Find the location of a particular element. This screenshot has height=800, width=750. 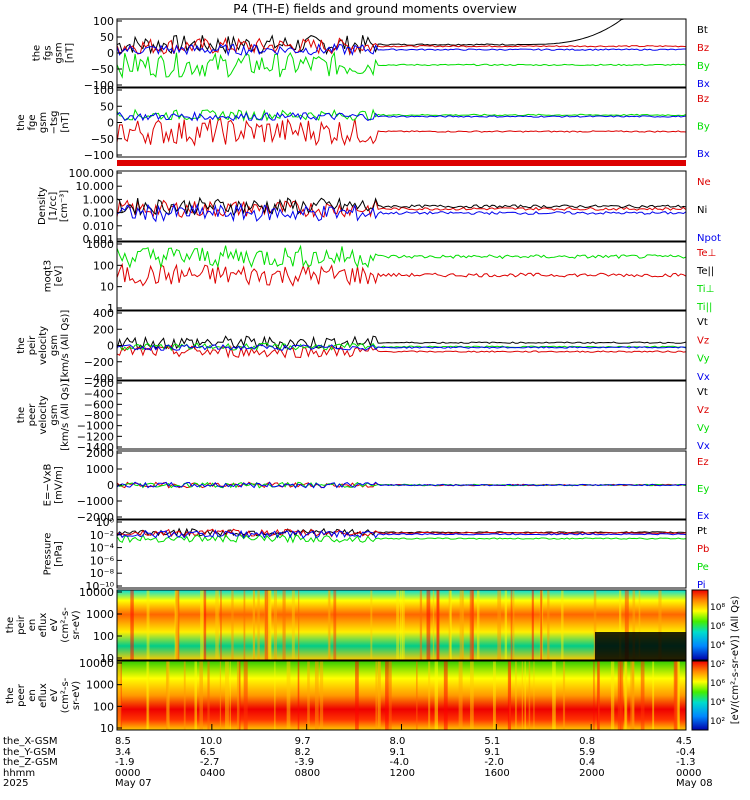

series-pressure-Pb is located at coordinates (401, 533).